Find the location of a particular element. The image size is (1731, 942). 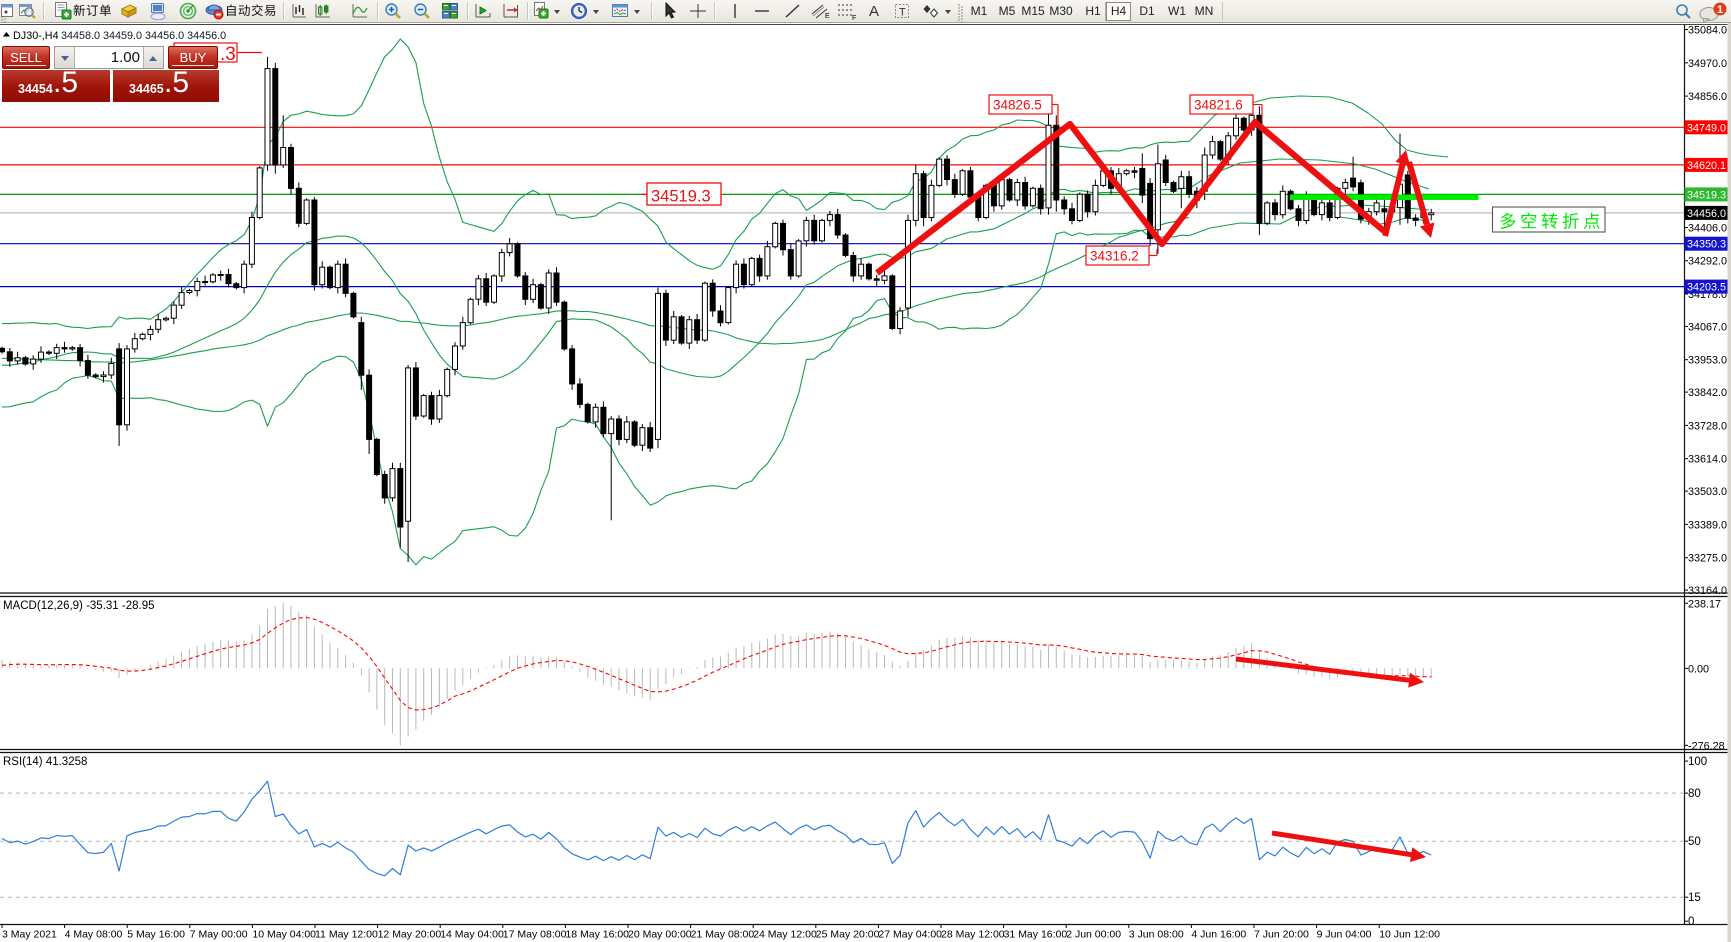

svg-text: 34749.0 is located at coordinates (1706, 128).